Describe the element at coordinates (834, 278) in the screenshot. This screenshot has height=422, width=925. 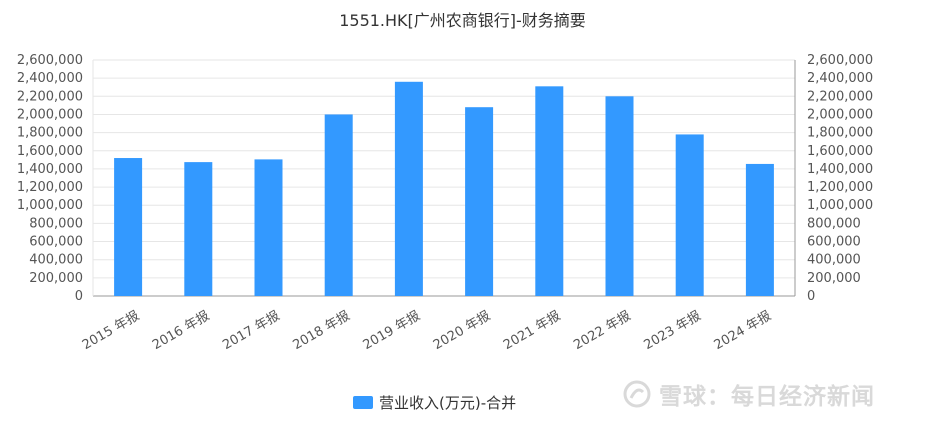
I see `right-y-tick-label: 200,000` at that location.